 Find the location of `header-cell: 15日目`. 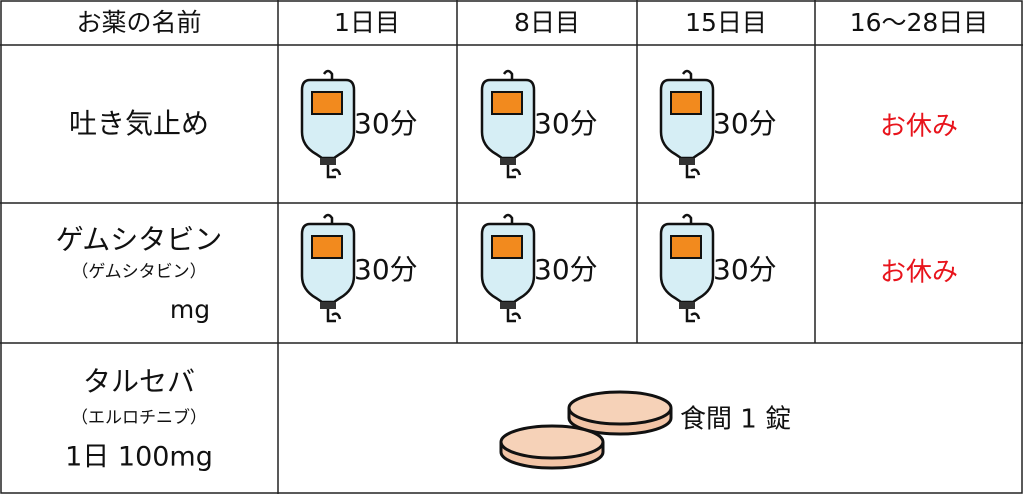

header-cell: 15日目 is located at coordinates (726, 22).